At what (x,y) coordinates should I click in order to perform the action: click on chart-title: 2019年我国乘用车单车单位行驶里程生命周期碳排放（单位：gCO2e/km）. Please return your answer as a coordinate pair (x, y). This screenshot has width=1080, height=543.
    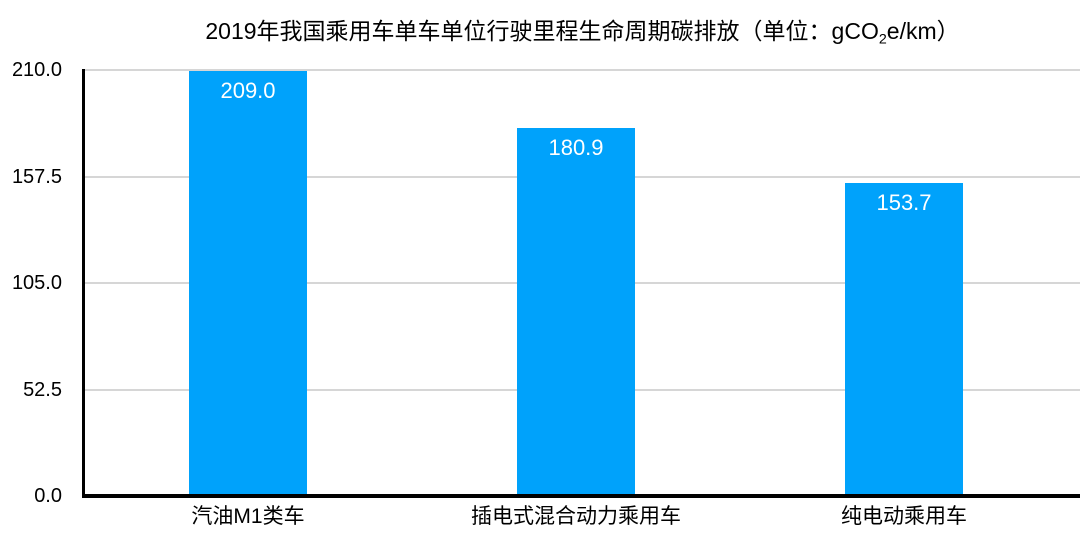
    Looking at the image, I should click on (582, 29).